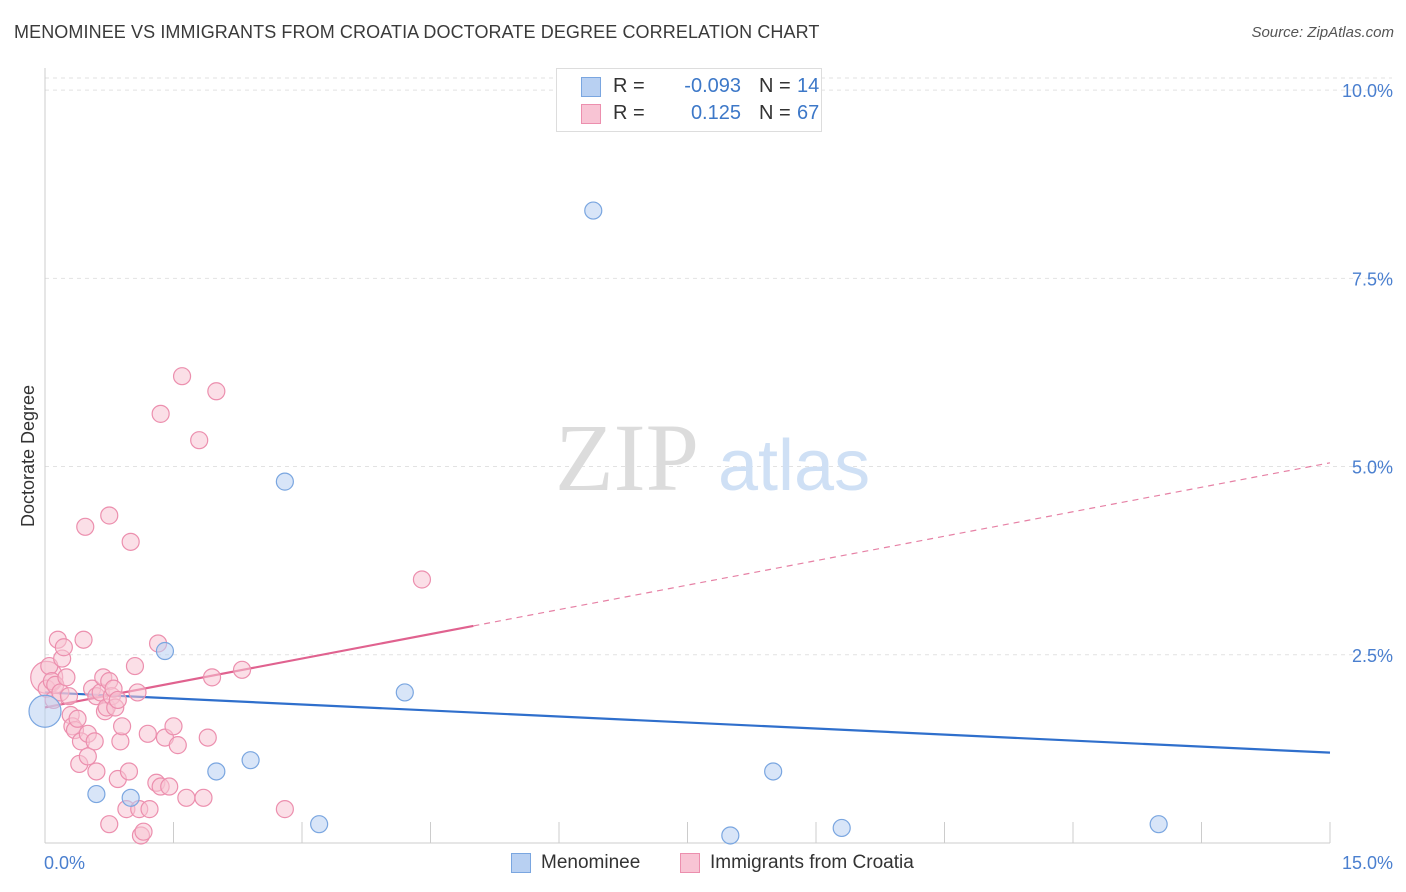 This screenshot has width=1406, height=892. I want to click on watermark-zip: ZIP, so click(627, 457).